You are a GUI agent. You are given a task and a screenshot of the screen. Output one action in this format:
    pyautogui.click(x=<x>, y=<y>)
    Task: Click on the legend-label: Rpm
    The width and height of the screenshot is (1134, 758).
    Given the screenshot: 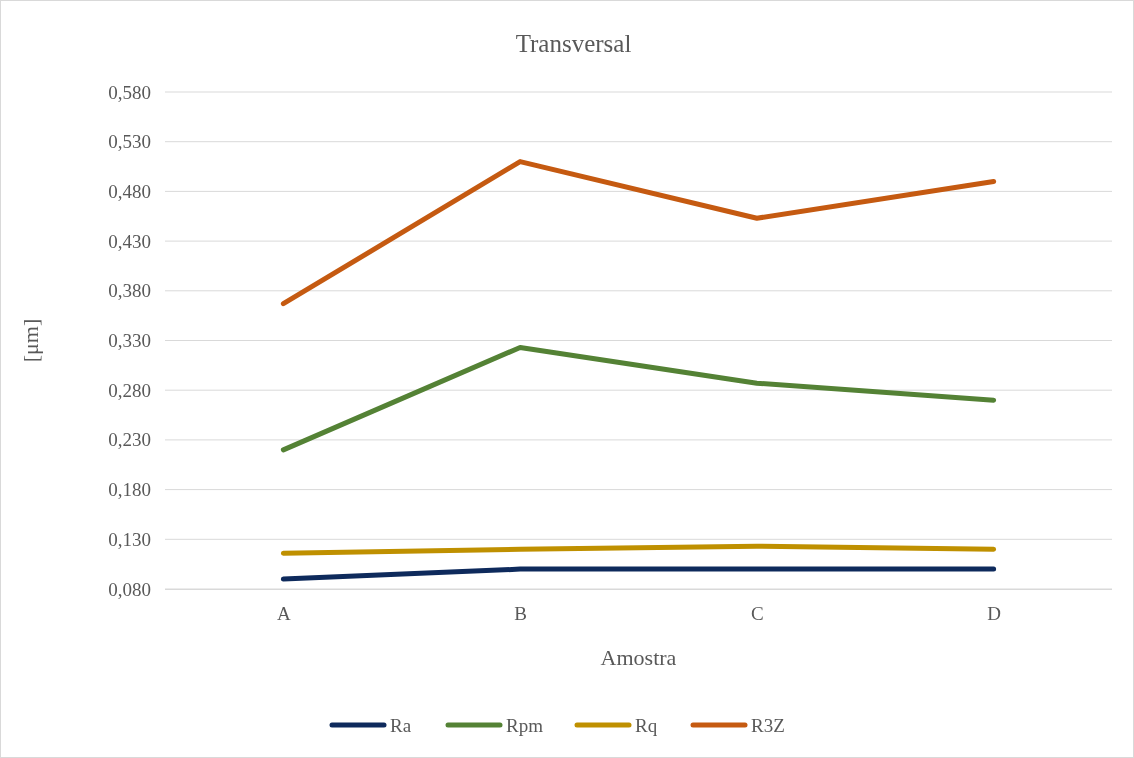 What is the action you would take?
    pyautogui.click(x=525, y=725)
    